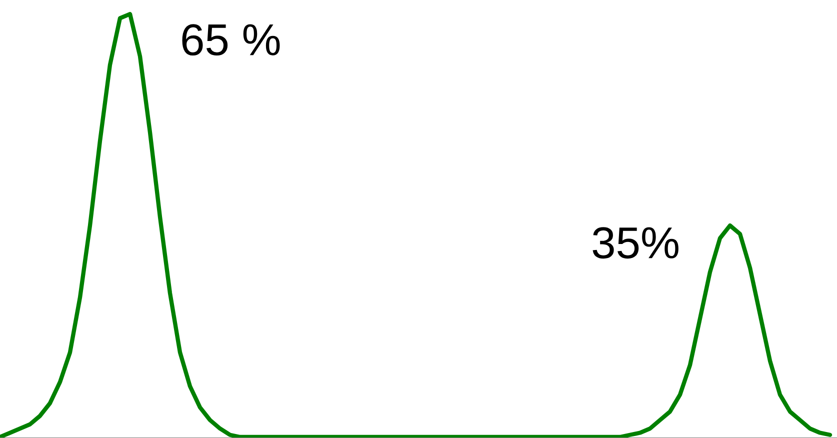 The height and width of the screenshot is (438, 837). Describe the element at coordinates (231, 40) in the screenshot. I see `annotation: 65 %` at that location.